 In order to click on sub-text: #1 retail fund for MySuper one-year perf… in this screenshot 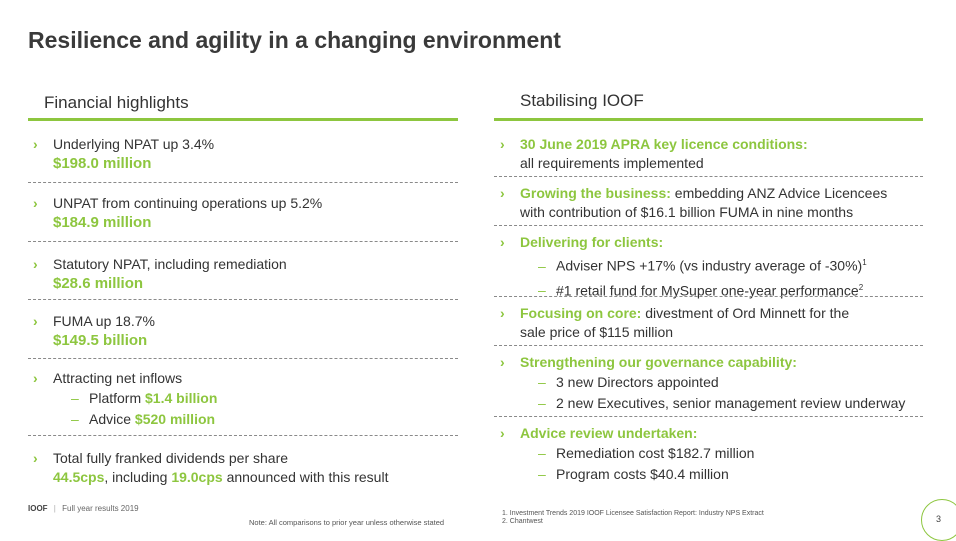, I will do `click(707, 290)`.